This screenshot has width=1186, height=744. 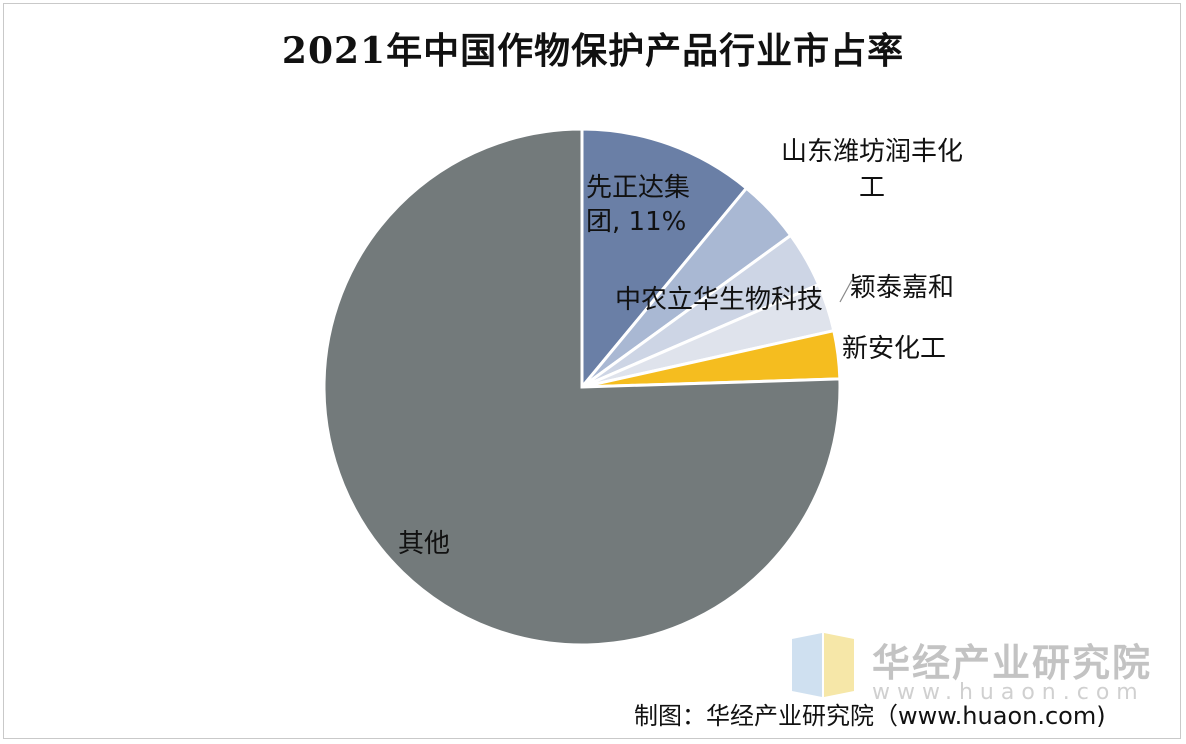 What do you see at coordinates (1012, 663) in the screenshot?
I see `watermark-brand: 华经产业研究院` at bounding box center [1012, 663].